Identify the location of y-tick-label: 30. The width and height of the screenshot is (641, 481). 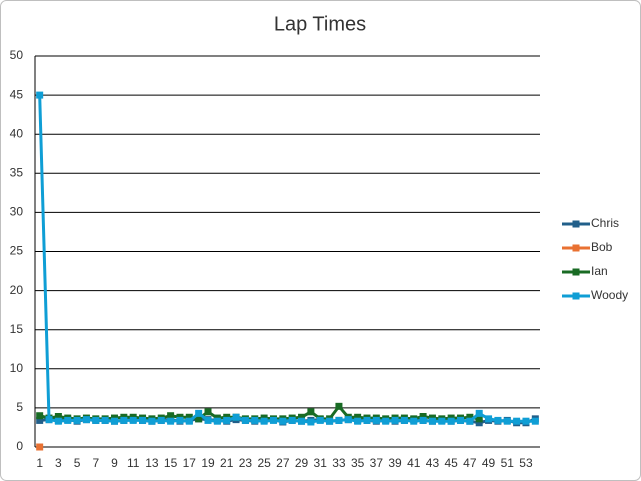
(17, 212).